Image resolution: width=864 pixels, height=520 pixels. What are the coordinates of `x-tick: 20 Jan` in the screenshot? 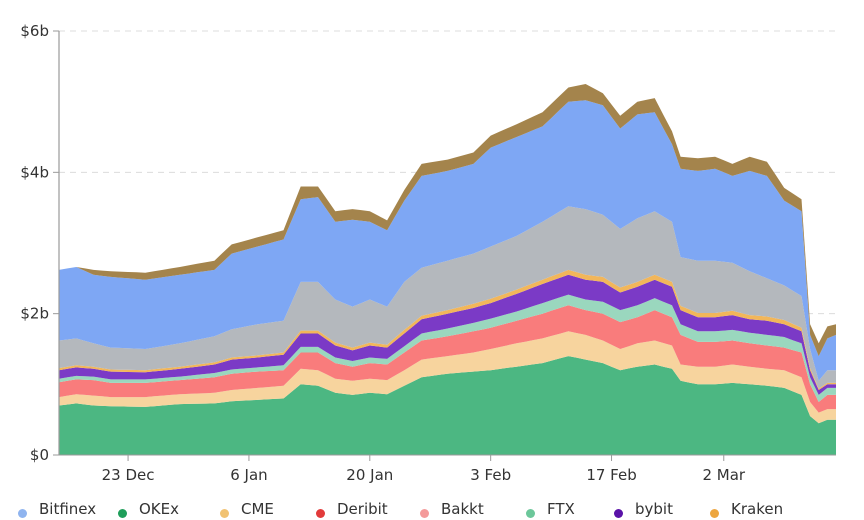 It's located at (369, 469).